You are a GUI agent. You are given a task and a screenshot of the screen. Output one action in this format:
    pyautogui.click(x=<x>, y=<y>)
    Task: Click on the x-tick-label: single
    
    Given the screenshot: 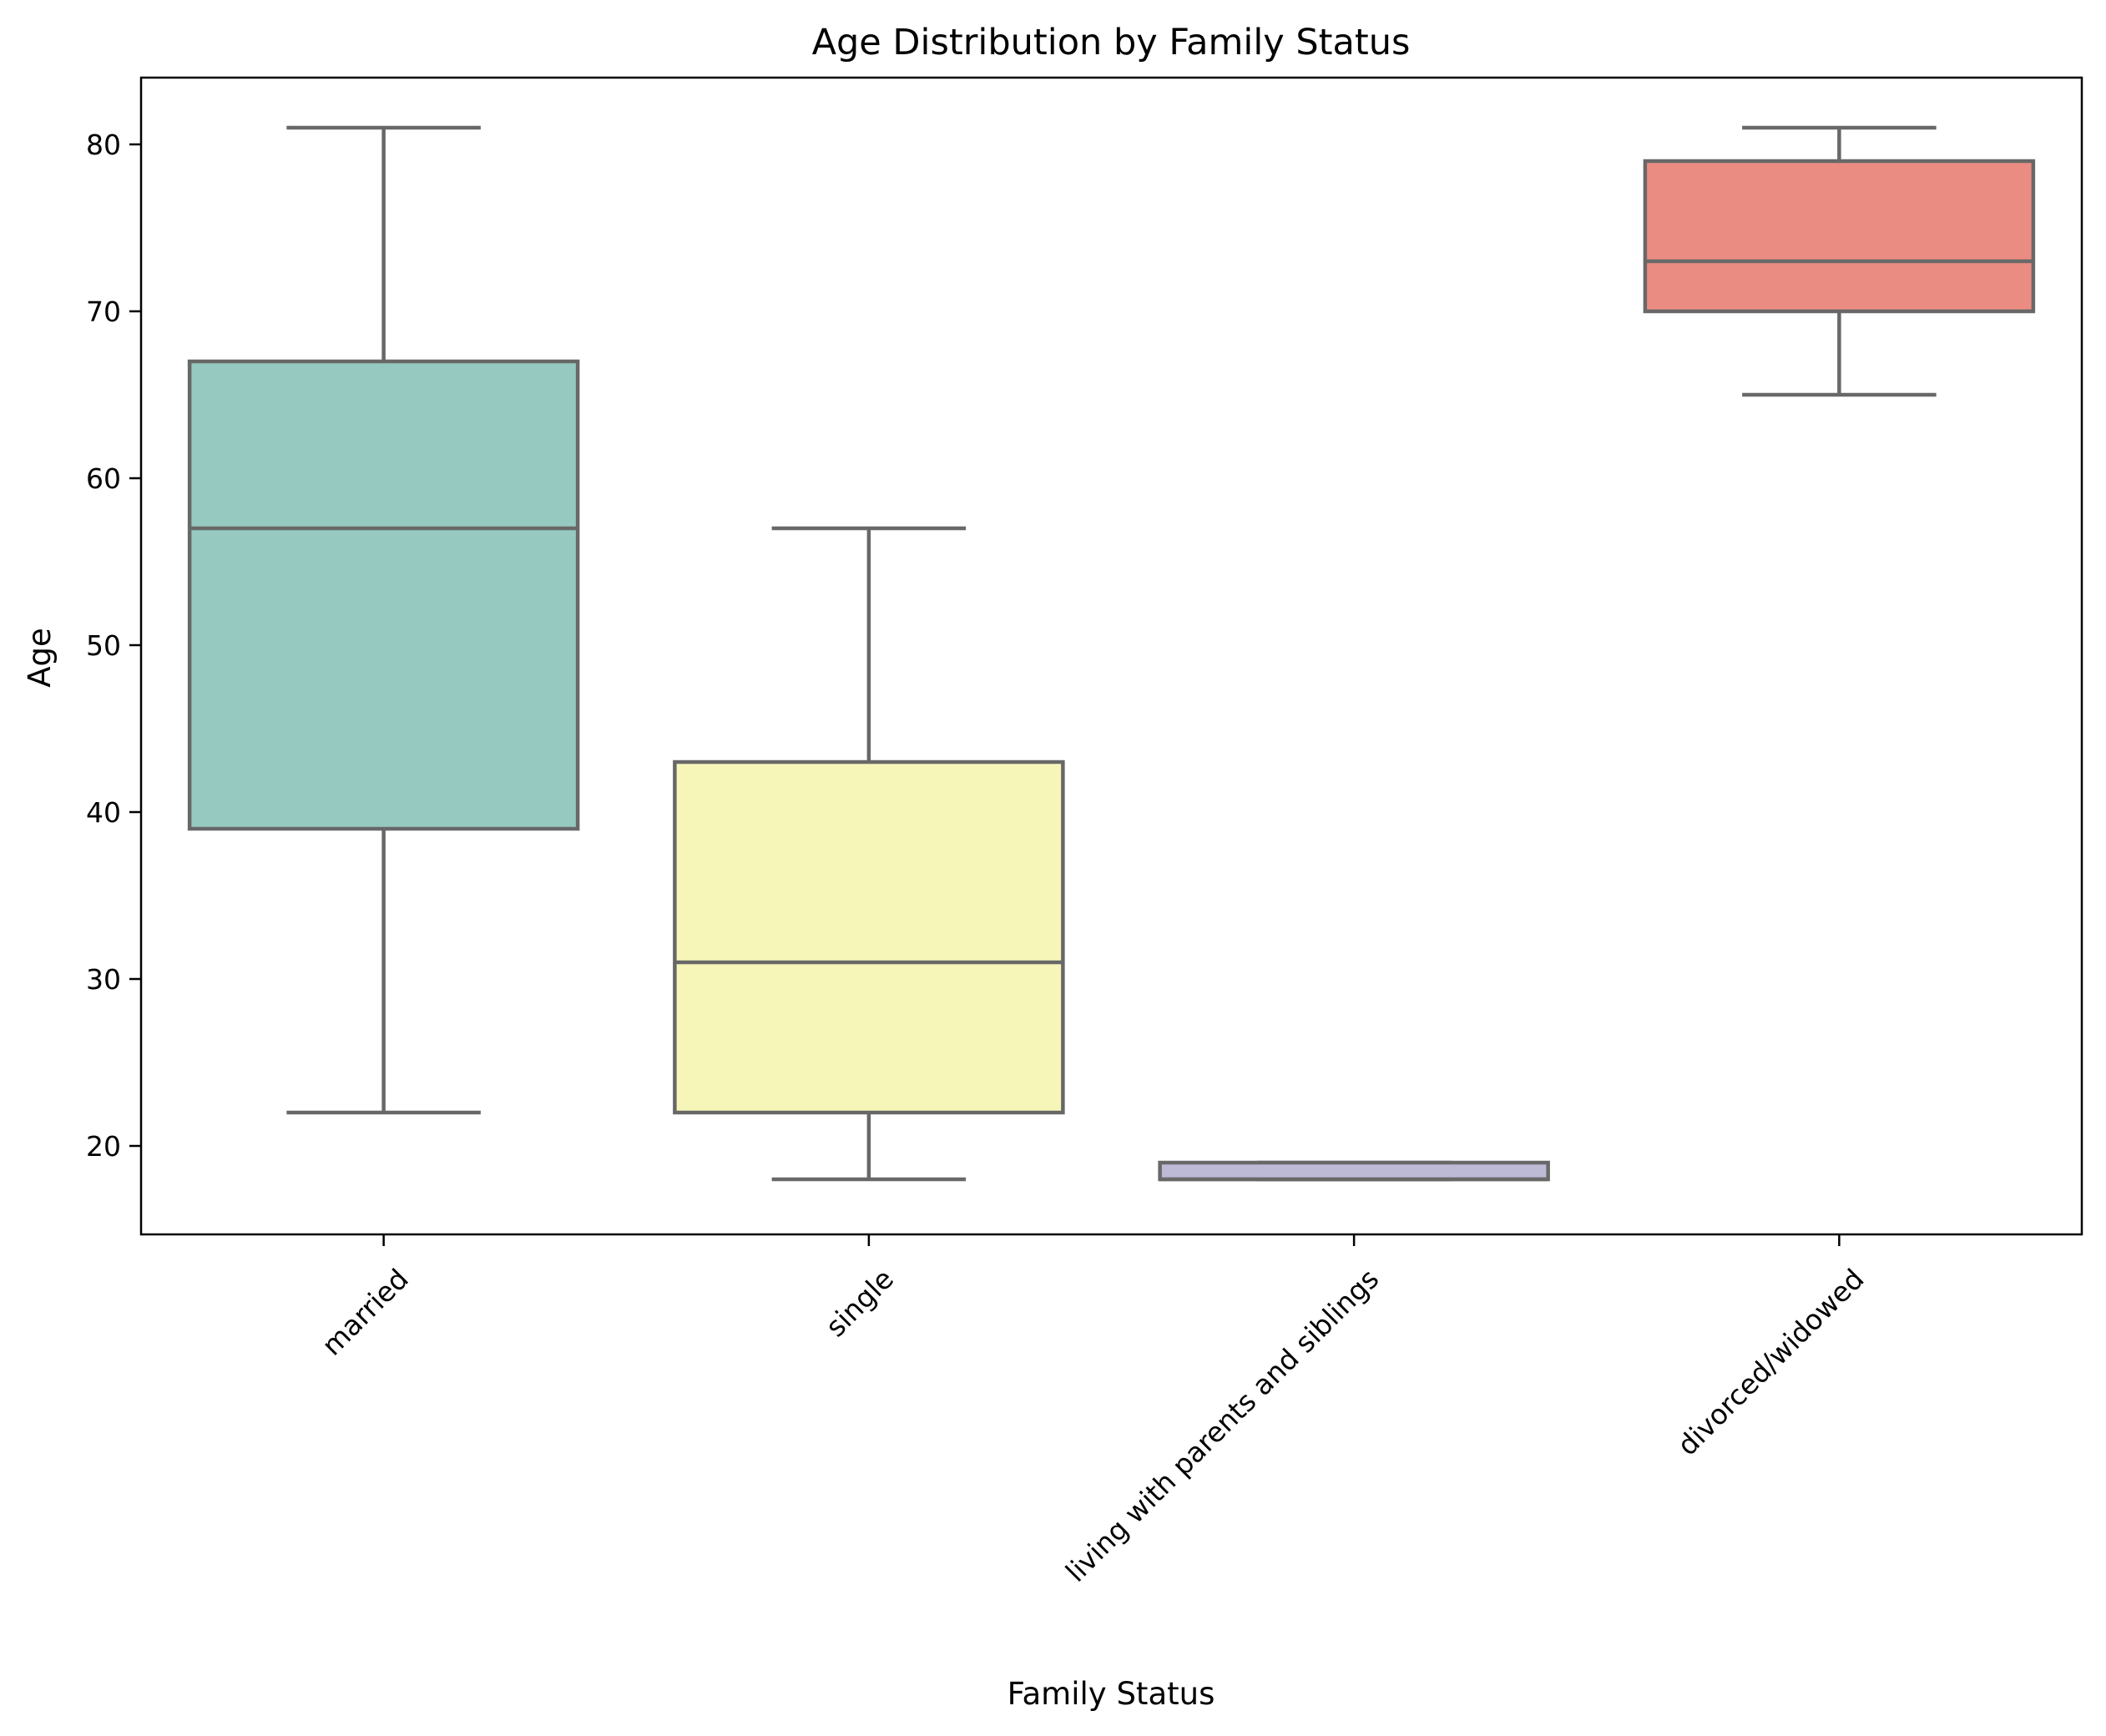 What is the action you would take?
    pyautogui.click(x=859, y=1303)
    